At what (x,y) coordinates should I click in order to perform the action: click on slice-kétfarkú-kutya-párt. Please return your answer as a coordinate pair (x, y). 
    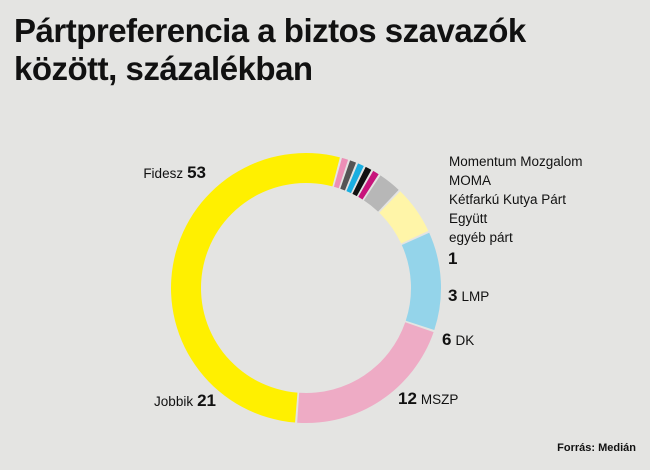
    Looking at the image, I should click on (355, 178).